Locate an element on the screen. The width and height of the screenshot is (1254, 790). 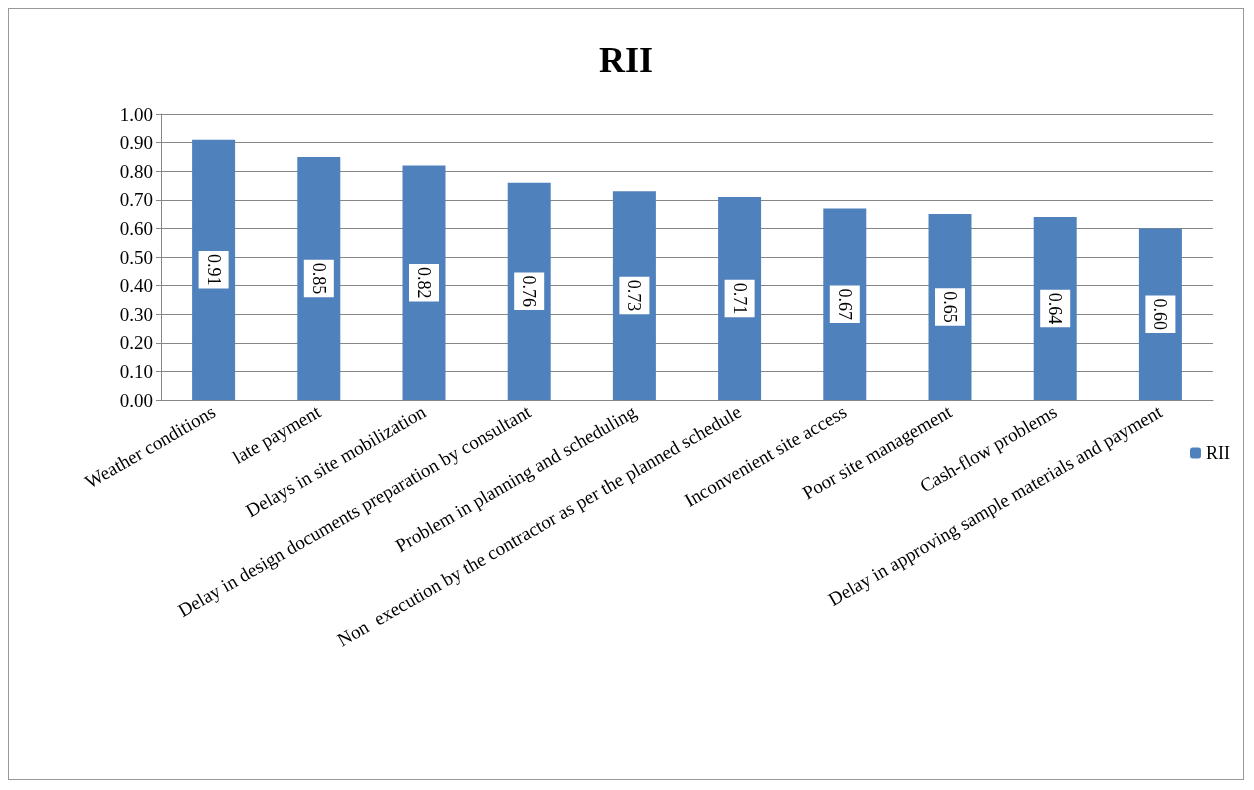
y-tick-label: 0.70 is located at coordinates (136, 200).